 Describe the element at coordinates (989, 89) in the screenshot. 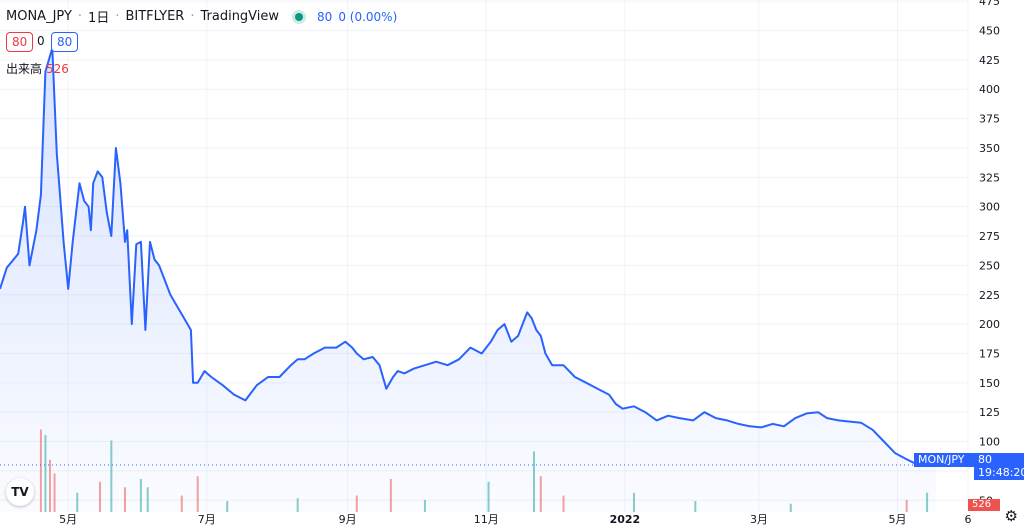

I see `y-tick-label: 400` at that location.